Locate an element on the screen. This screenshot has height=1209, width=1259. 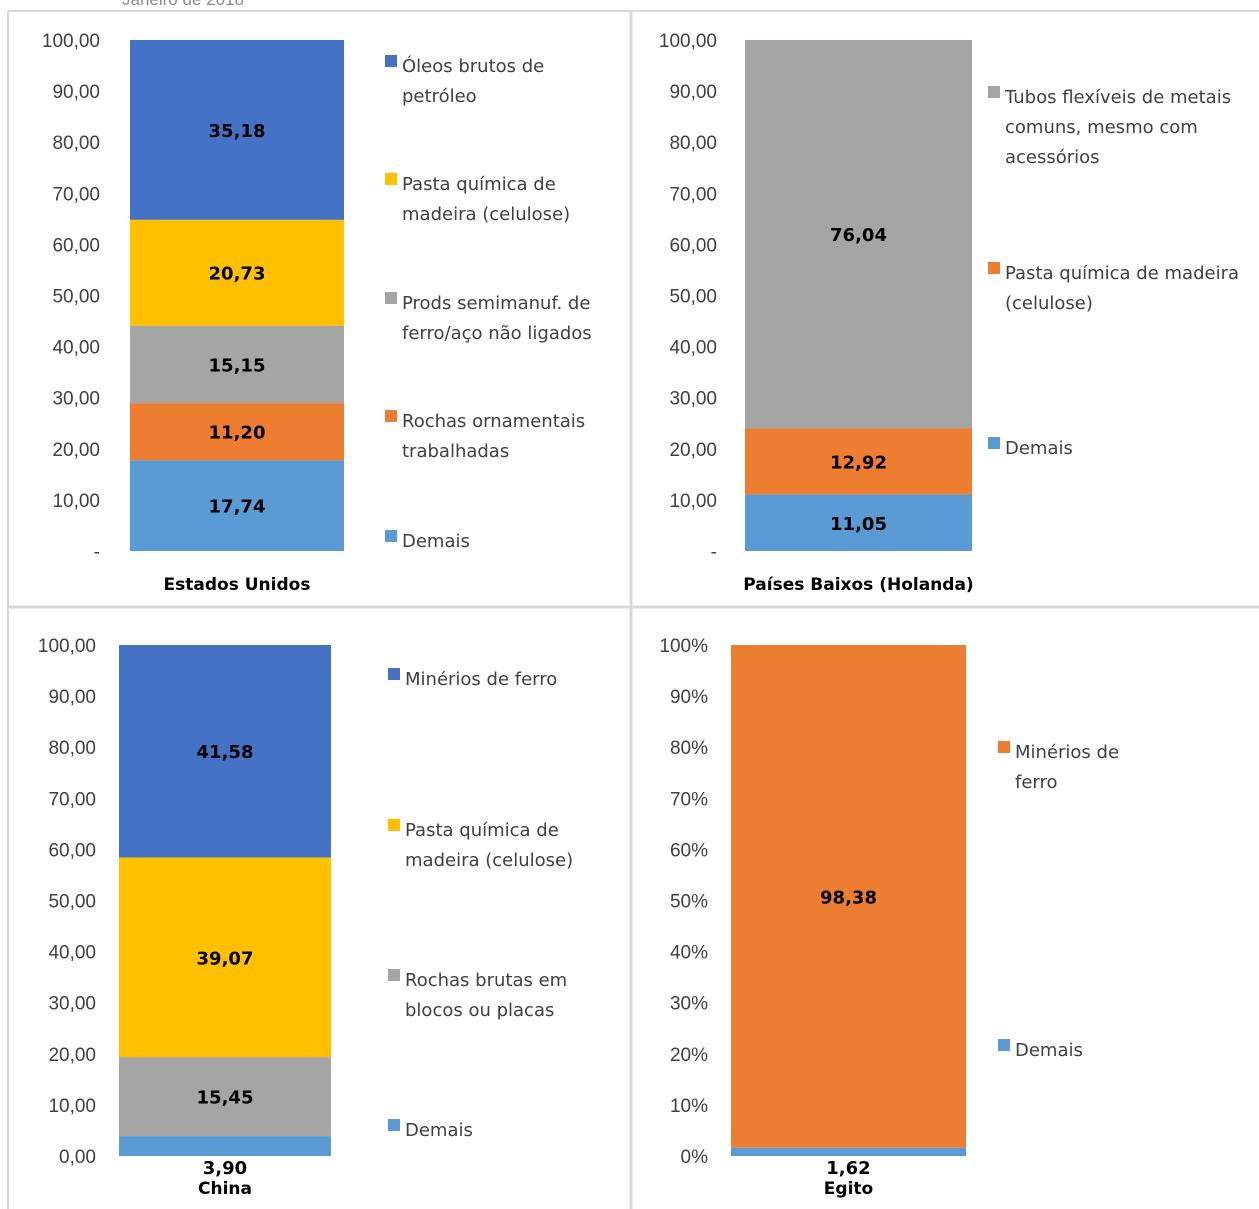
legend-label: Rochas brutas em is located at coordinates (486, 980).